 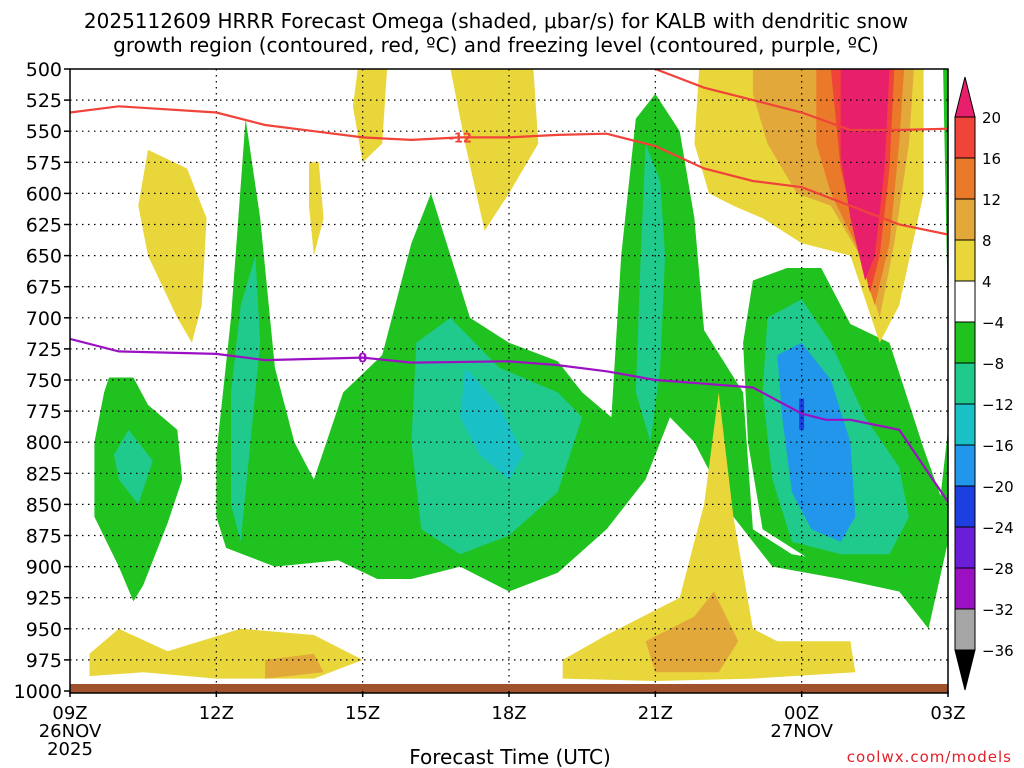 I want to click on x-tick-sub2-09Z: 2025, so click(x=70, y=749).